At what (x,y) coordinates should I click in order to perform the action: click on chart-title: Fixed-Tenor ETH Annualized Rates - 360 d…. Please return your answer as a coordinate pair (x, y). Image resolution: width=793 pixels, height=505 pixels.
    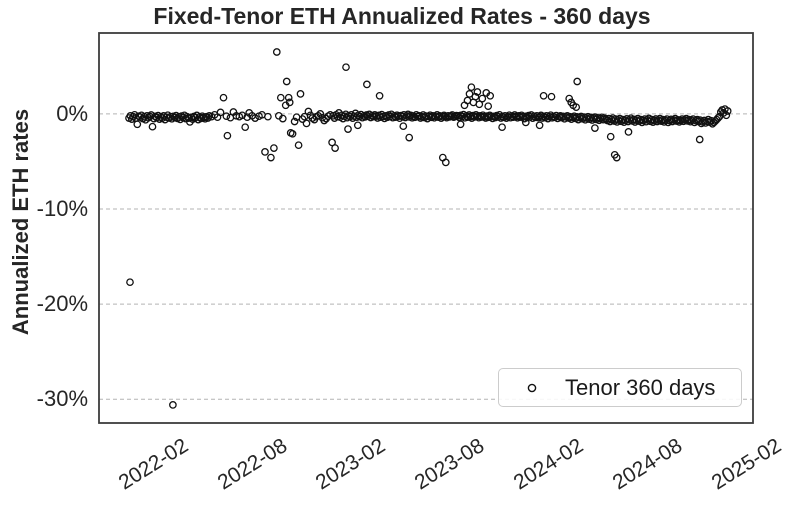
    Looking at the image, I should click on (402, 16).